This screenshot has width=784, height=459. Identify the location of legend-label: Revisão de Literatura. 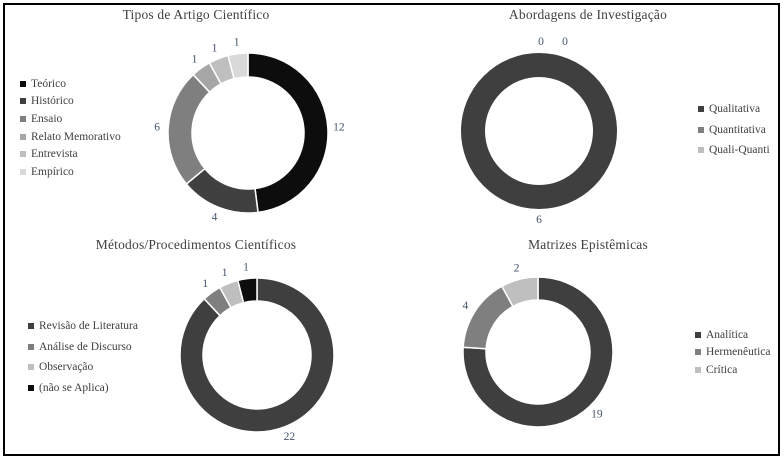
(88, 326).